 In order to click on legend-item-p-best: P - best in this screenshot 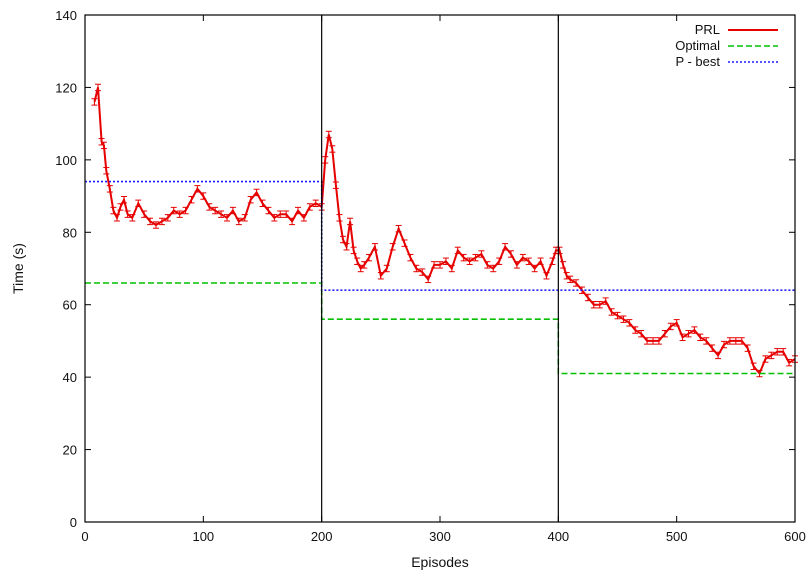, I will do `click(726, 61)`.